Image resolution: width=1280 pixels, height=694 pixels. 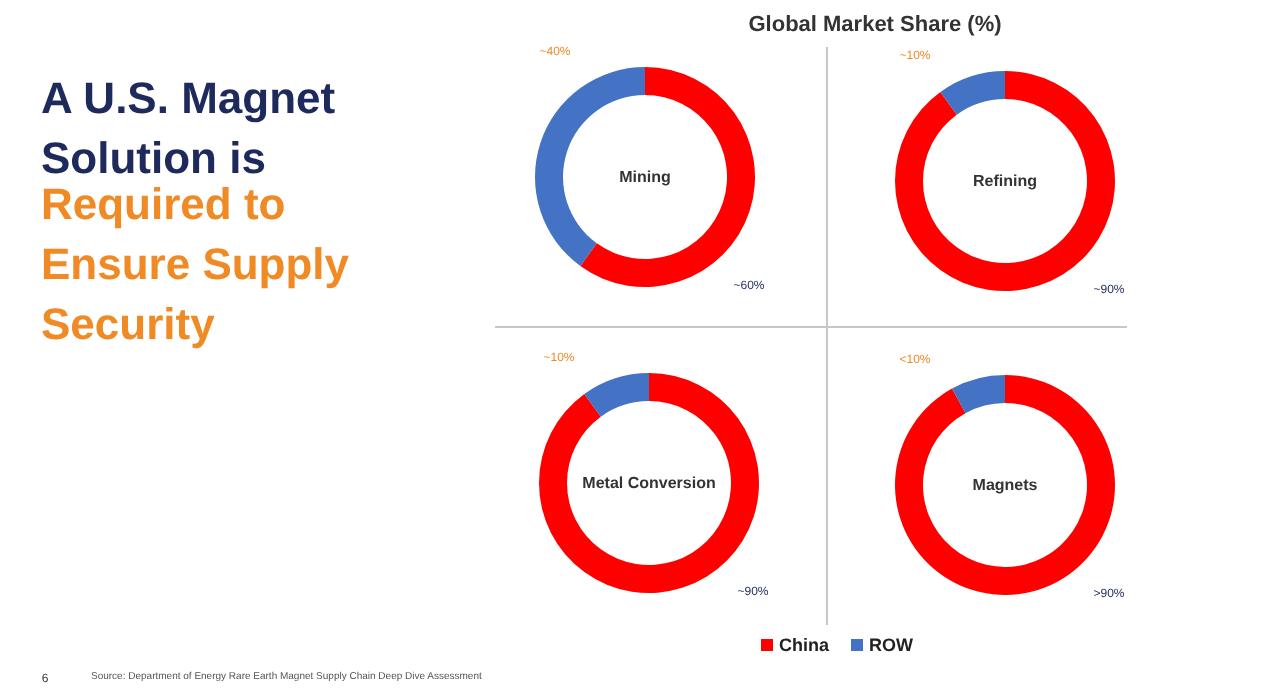 I want to click on legend-label: ROW, so click(x=891, y=645).